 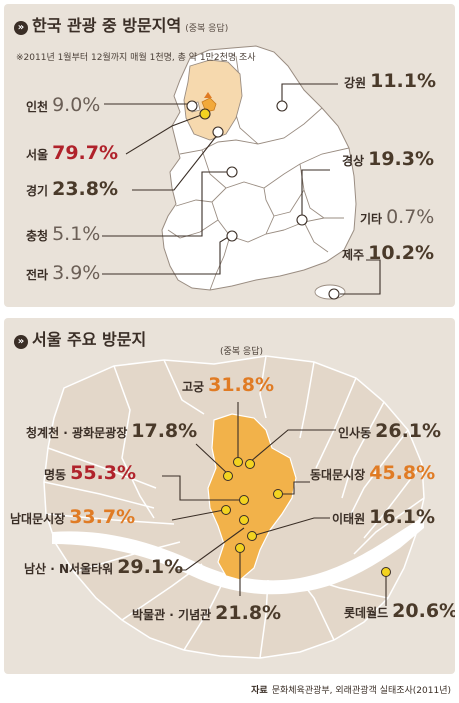 What do you see at coordinates (295, 488) in the screenshot?
I see `leader-dongdaemun` at bounding box center [295, 488].